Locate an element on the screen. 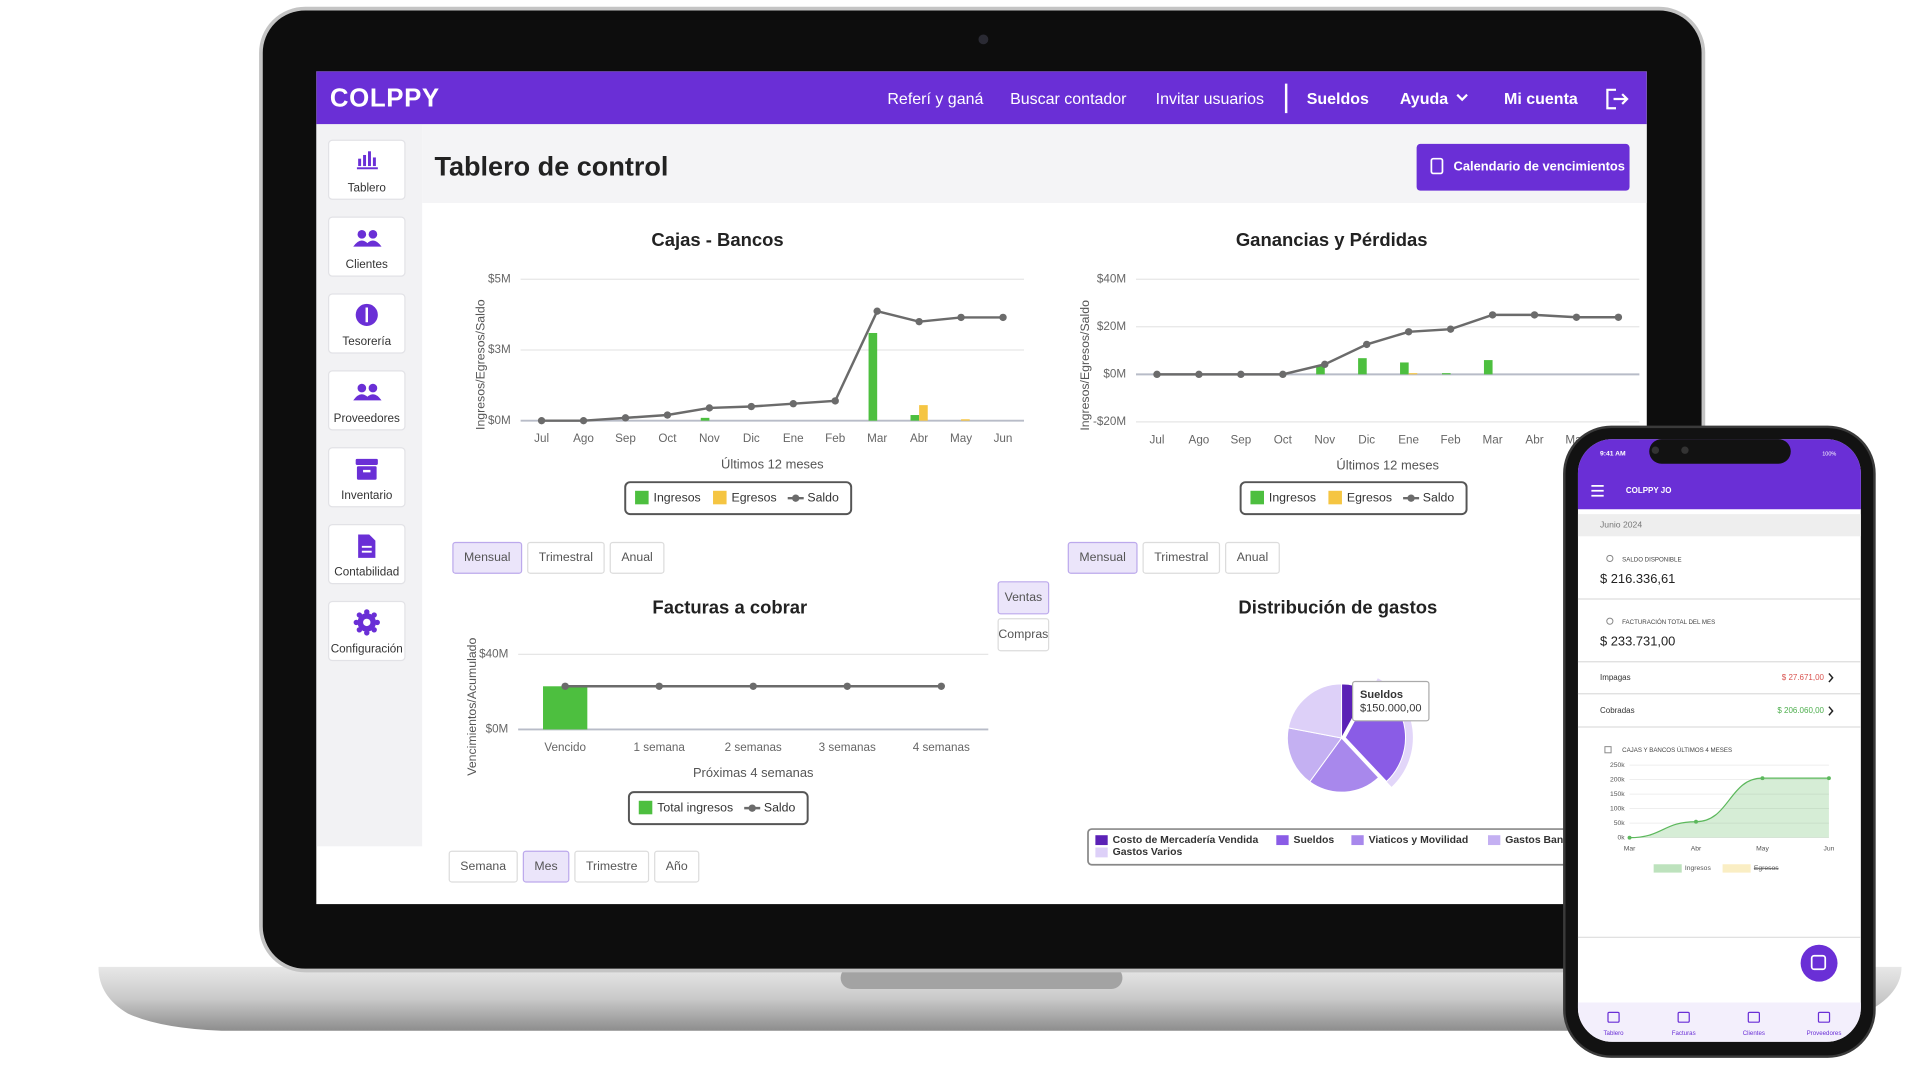  nav-link: Invitar usuarios is located at coordinates (1210, 99).